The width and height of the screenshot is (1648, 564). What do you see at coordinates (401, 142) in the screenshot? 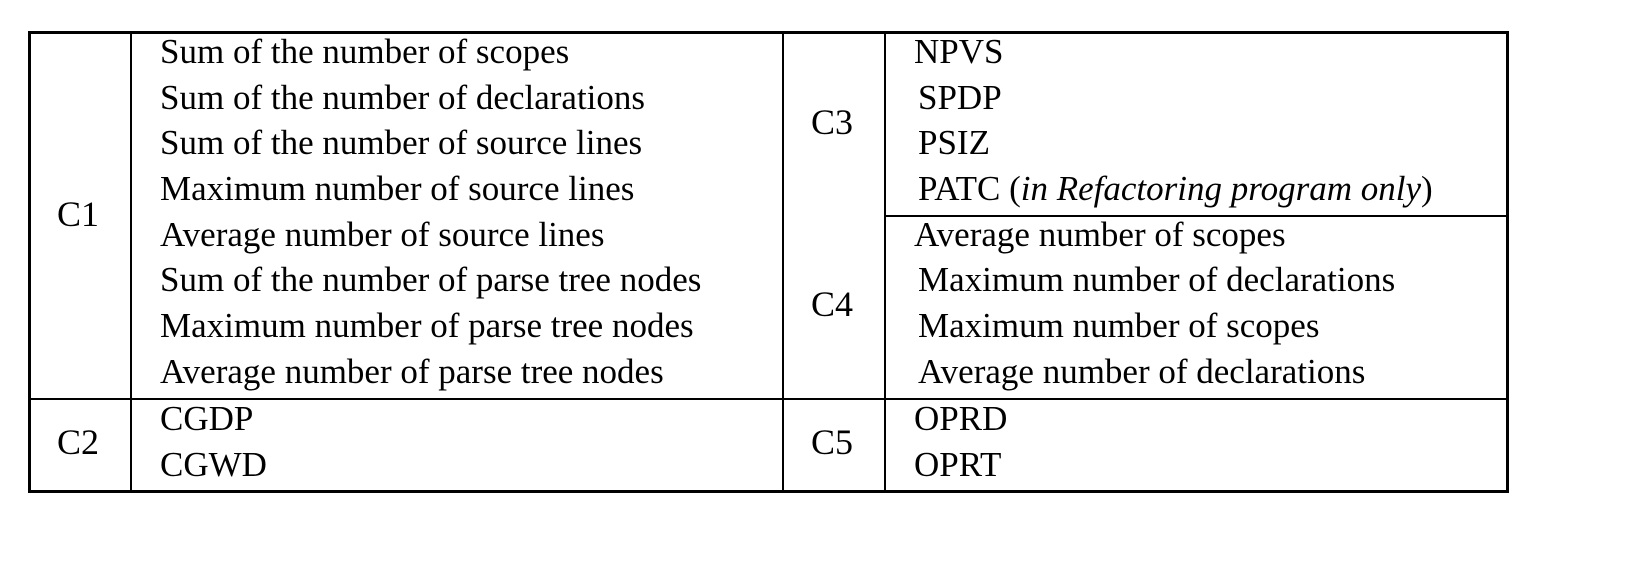
I see `c1-item: Sum of the number of source lines` at bounding box center [401, 142].